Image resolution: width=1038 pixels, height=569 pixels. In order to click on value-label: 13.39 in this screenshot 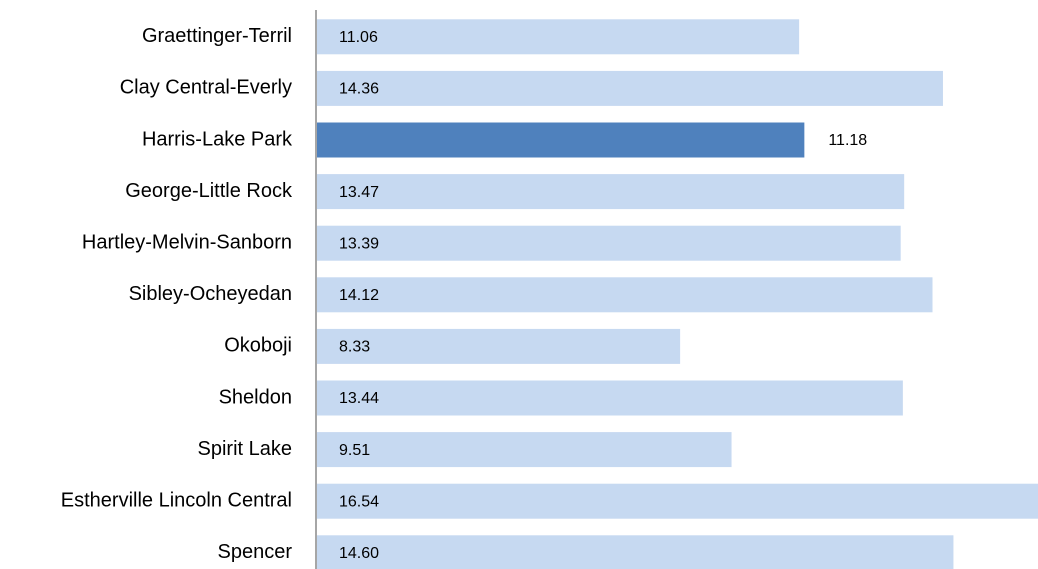, I will do `click(359, 243)`.